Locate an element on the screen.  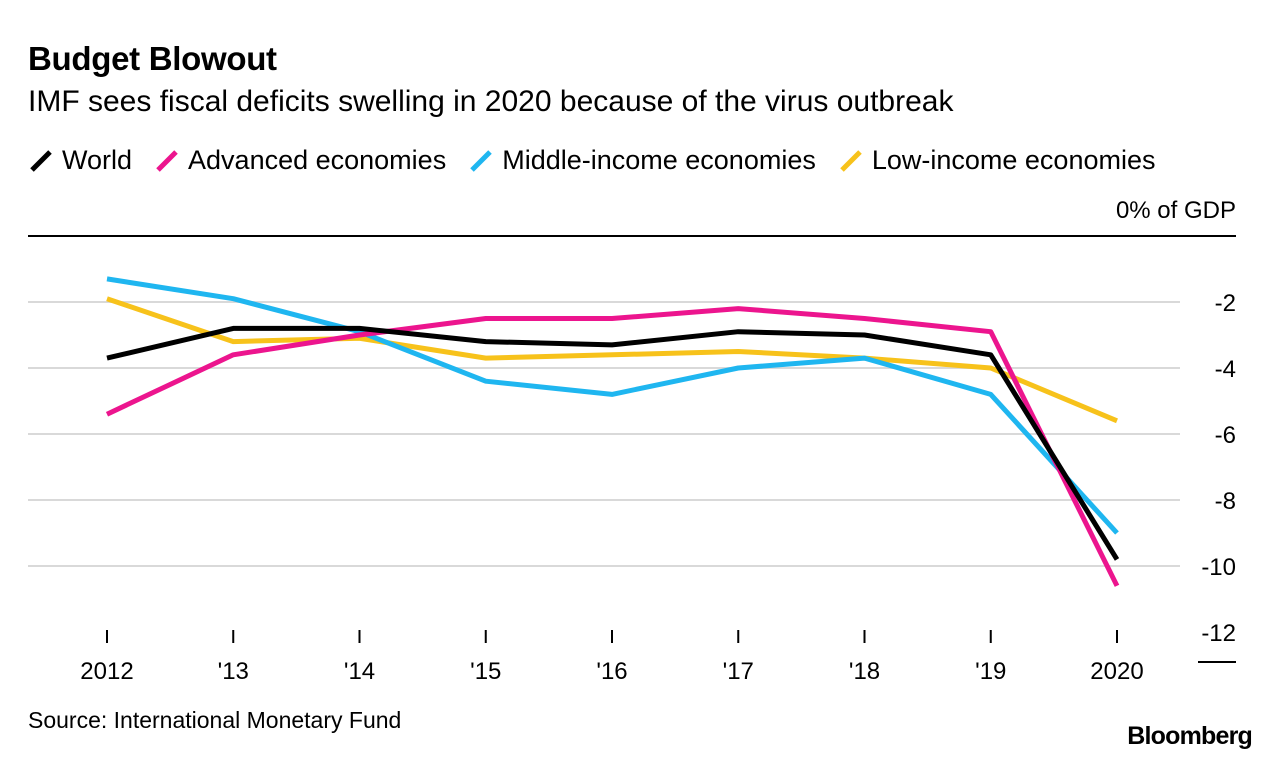
y-tick-label: -4 is located at coordinates (1225, 369).